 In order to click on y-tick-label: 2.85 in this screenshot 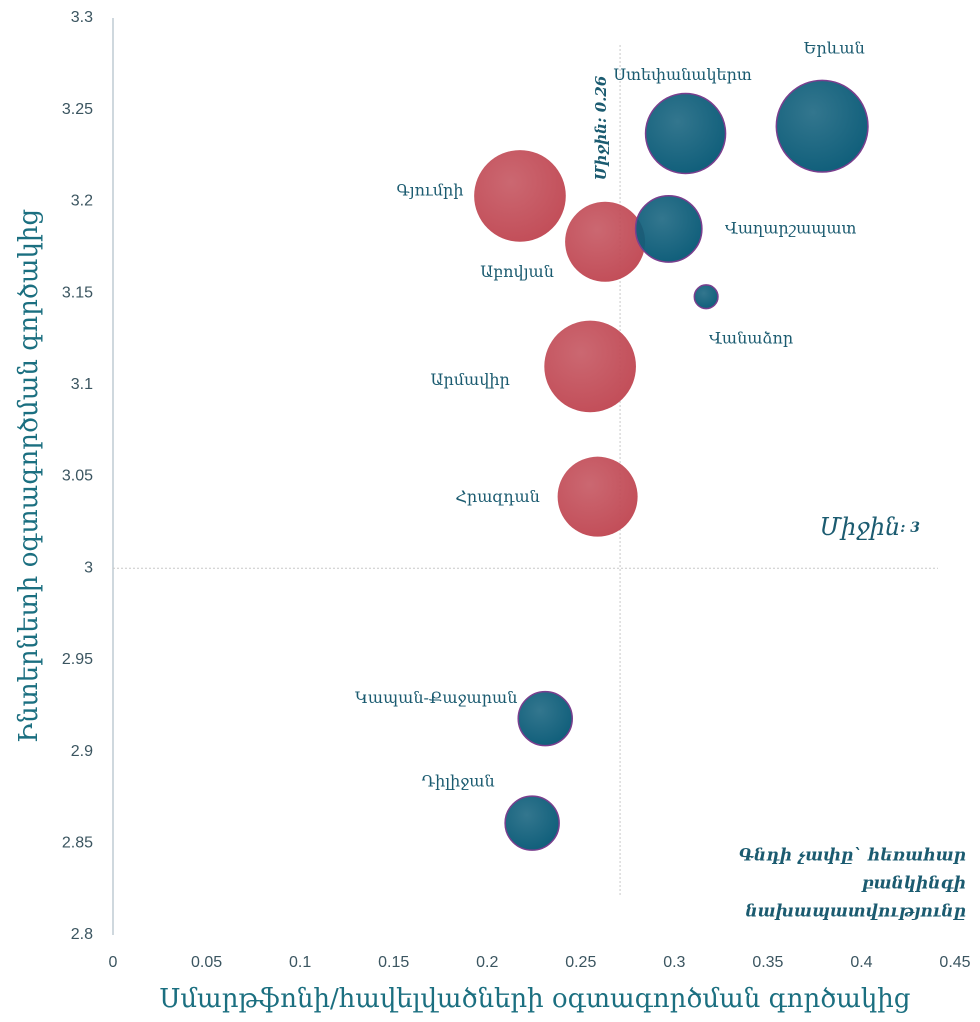, I will do `click(77, 843)`.